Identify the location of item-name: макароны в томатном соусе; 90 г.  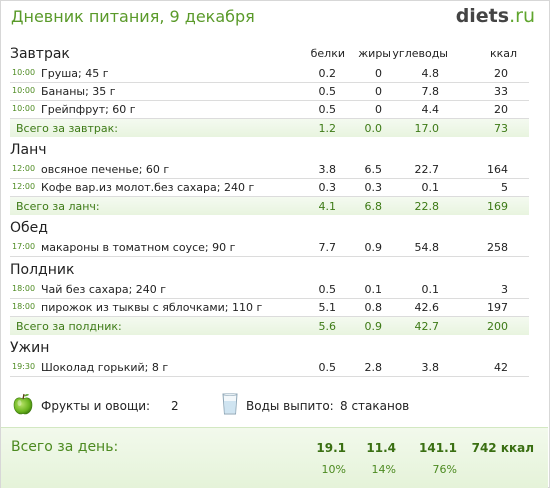
(138, 247).